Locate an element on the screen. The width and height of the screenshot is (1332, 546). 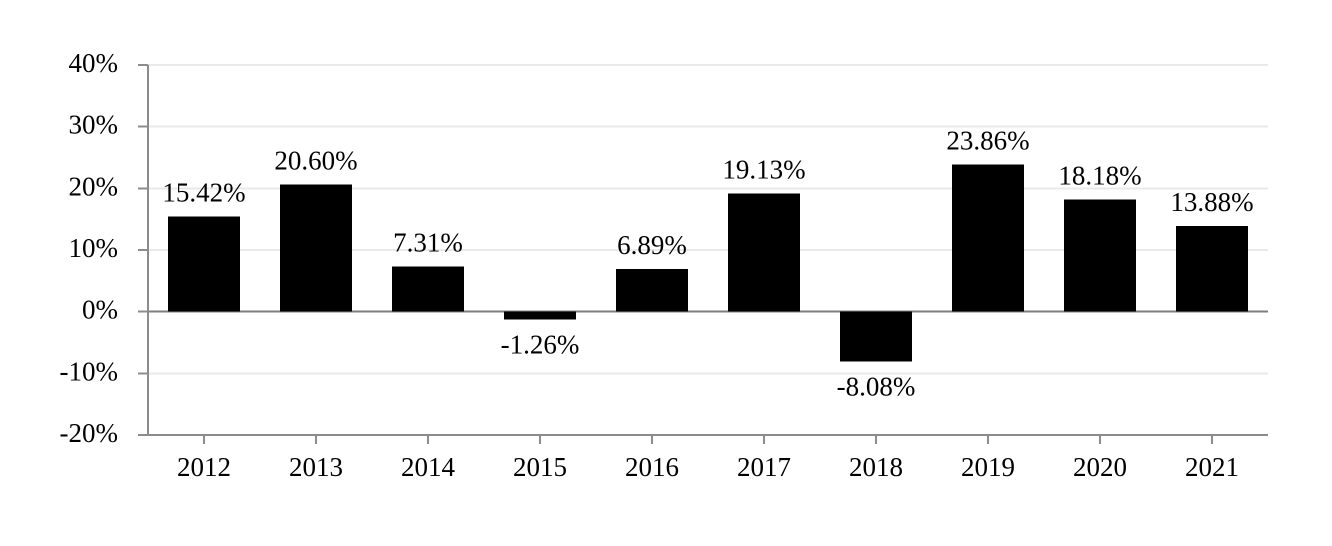
y-tick-label: -20% is located at coordinates (89, 433).